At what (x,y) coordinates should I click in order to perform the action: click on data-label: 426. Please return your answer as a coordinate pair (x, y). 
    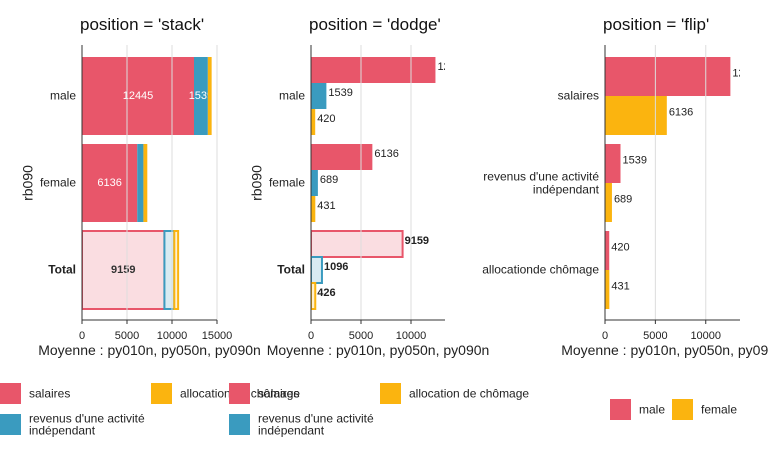
    Looking at the image, I should click on (326, 293).